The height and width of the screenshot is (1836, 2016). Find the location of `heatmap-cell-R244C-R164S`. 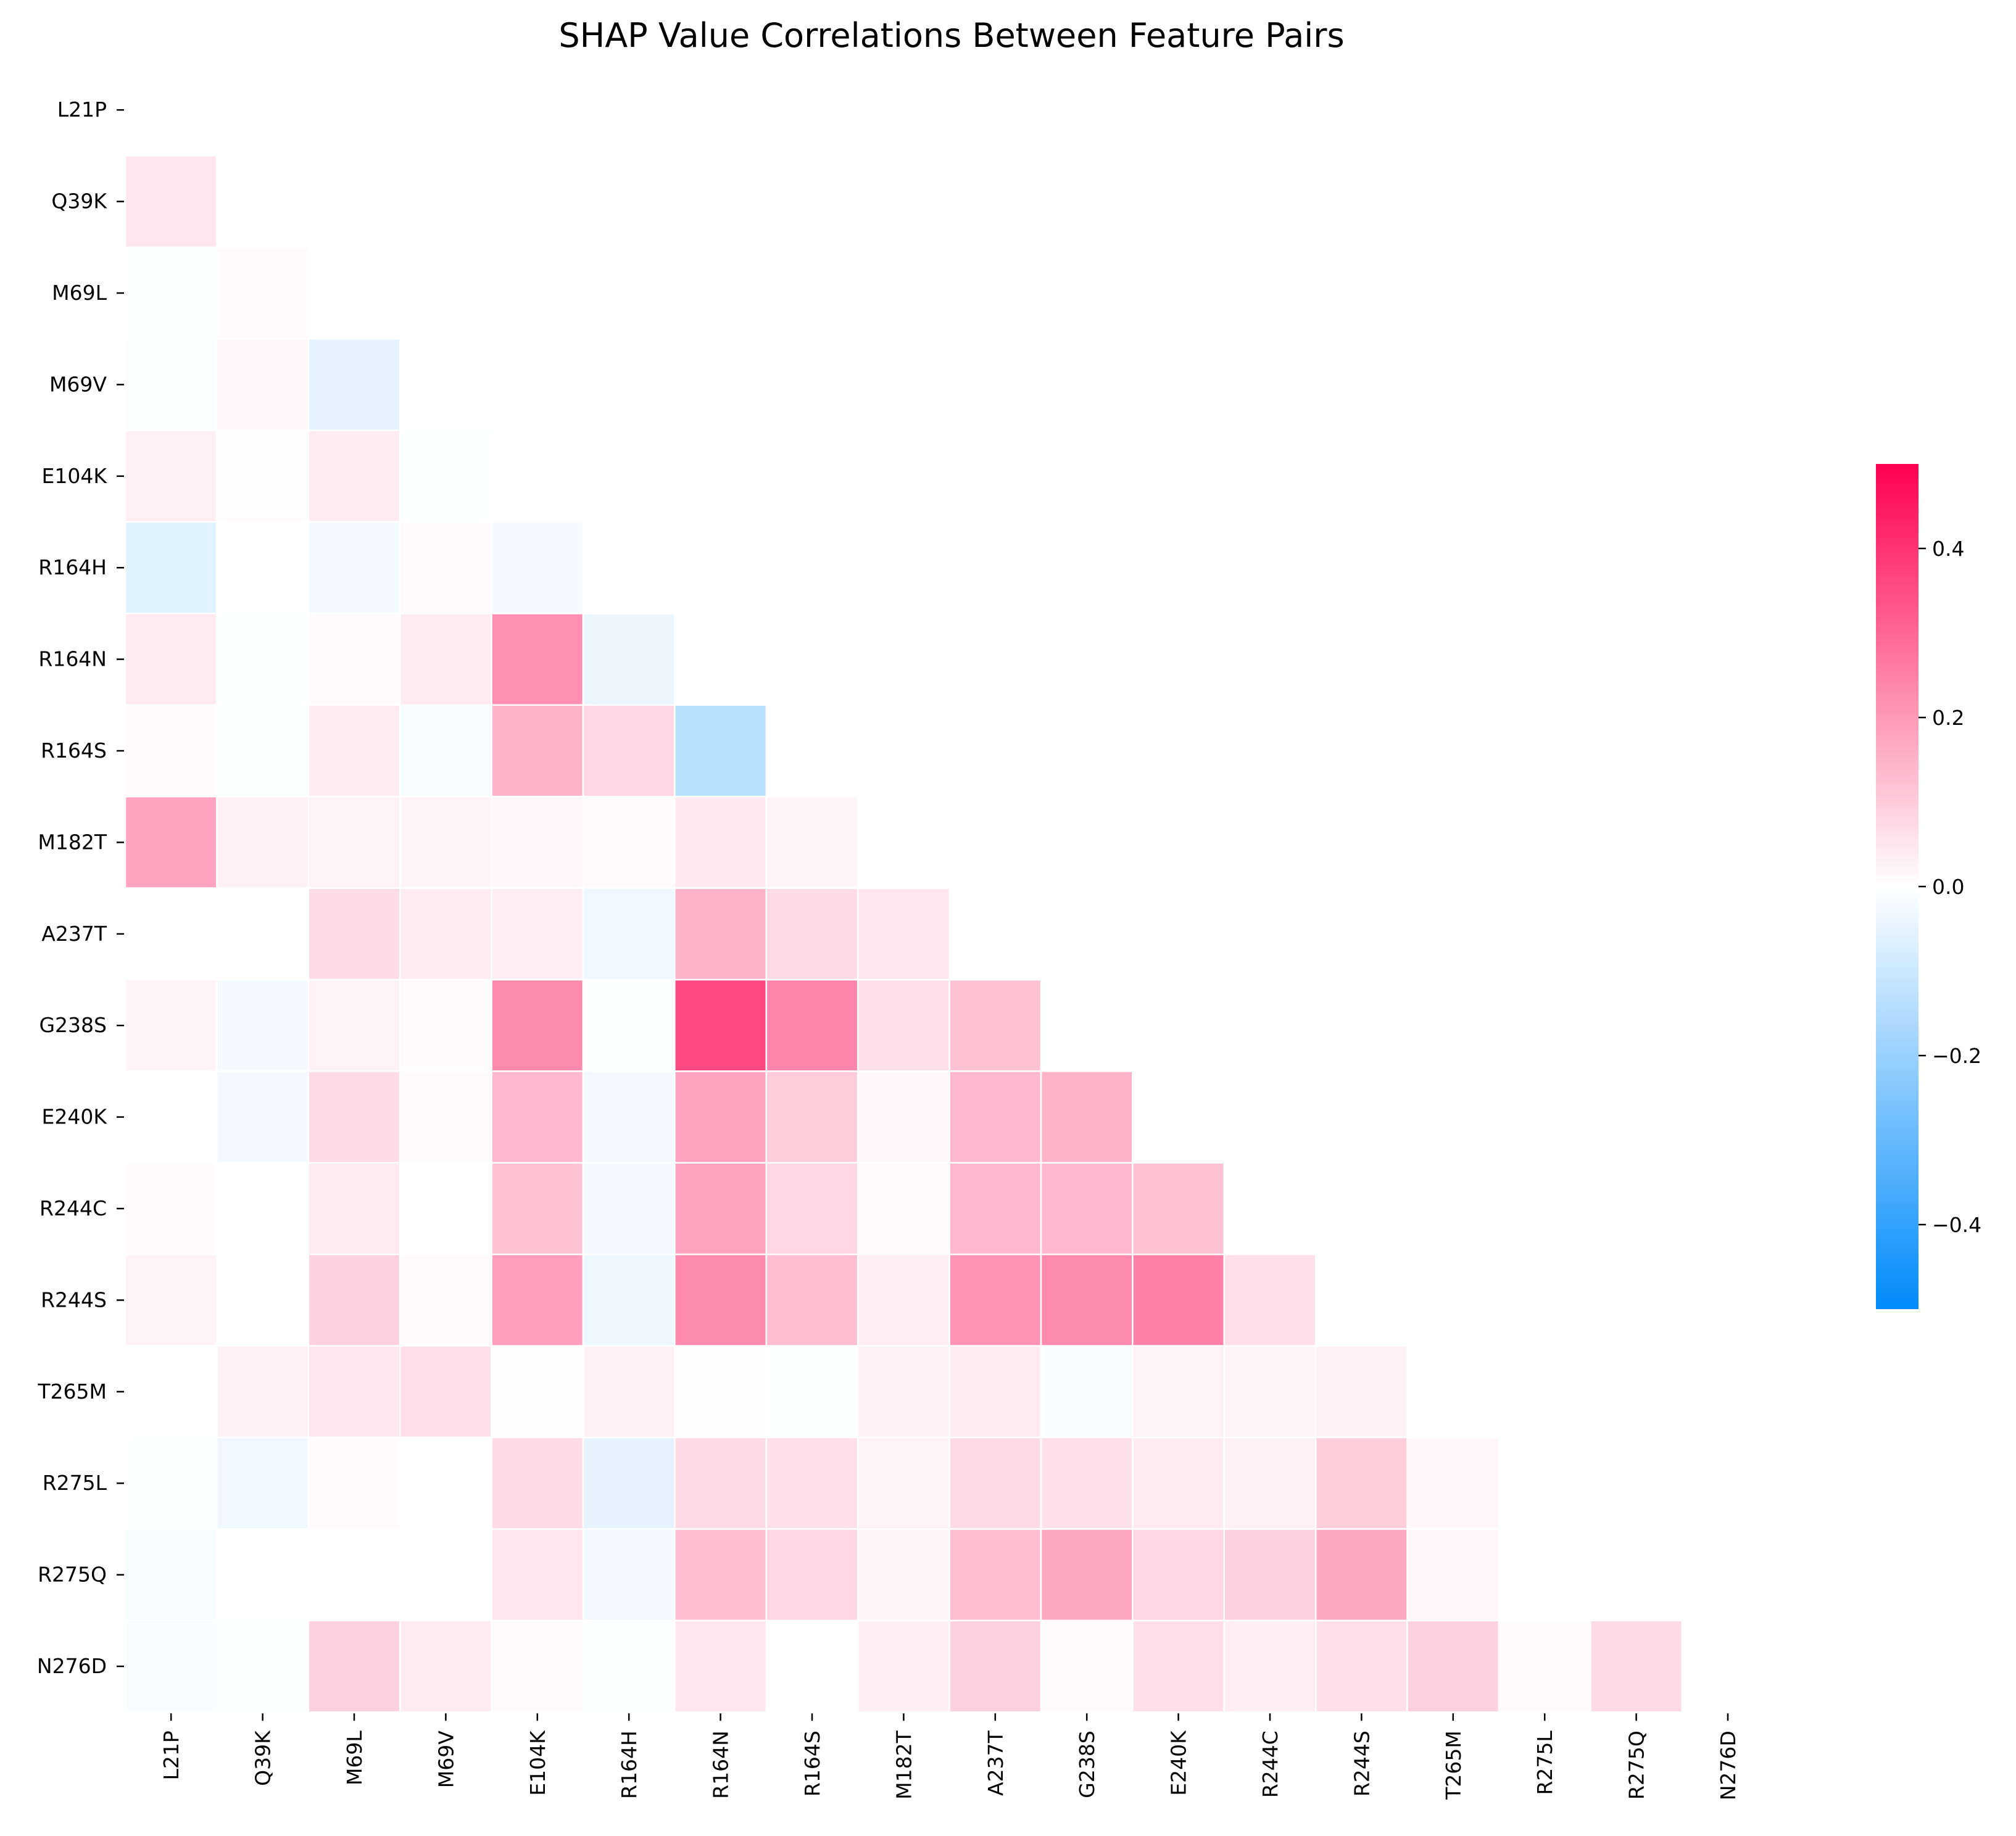

heatmap-cell-R244C-R164S is located at coordinates (812, 1208).